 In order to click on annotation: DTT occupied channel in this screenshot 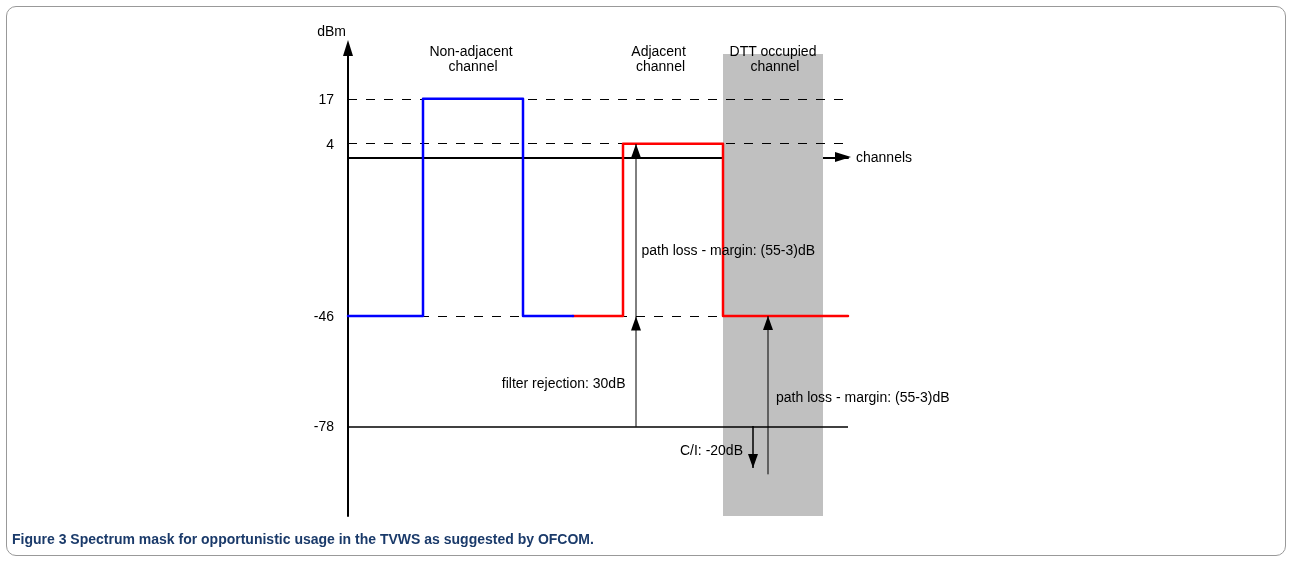, I will do `click(773, 58)`.